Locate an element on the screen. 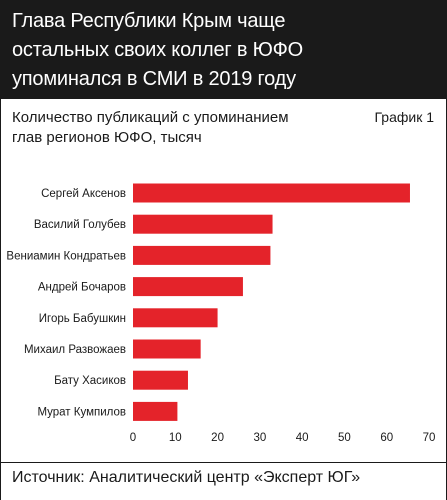  subtitle-line-1: Количество публикаций с упоминанием is located at coordinates (150, 117).